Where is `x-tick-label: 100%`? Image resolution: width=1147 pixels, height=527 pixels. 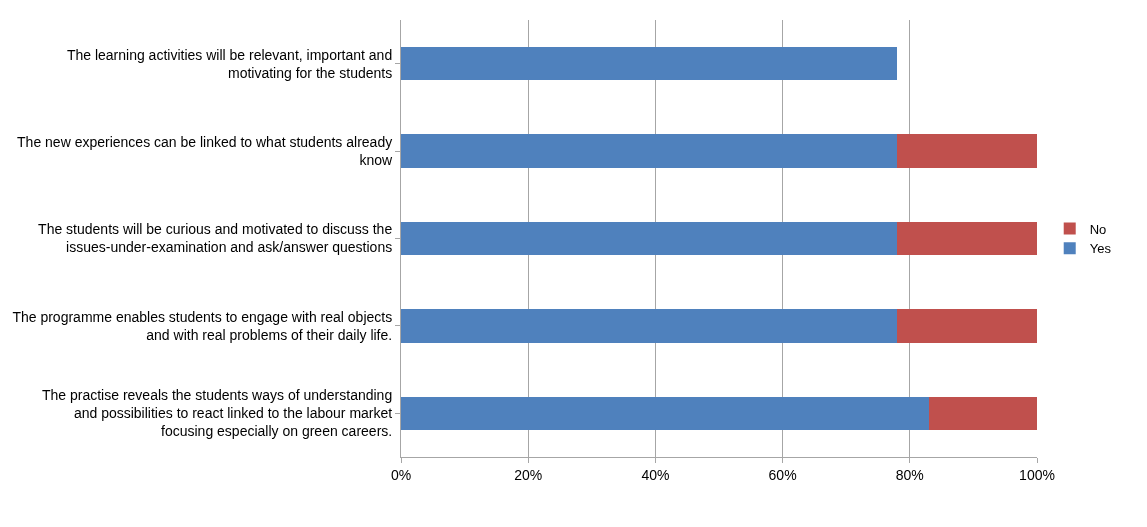
x-tick-label: 100% is located at coordinates (1037, 474).